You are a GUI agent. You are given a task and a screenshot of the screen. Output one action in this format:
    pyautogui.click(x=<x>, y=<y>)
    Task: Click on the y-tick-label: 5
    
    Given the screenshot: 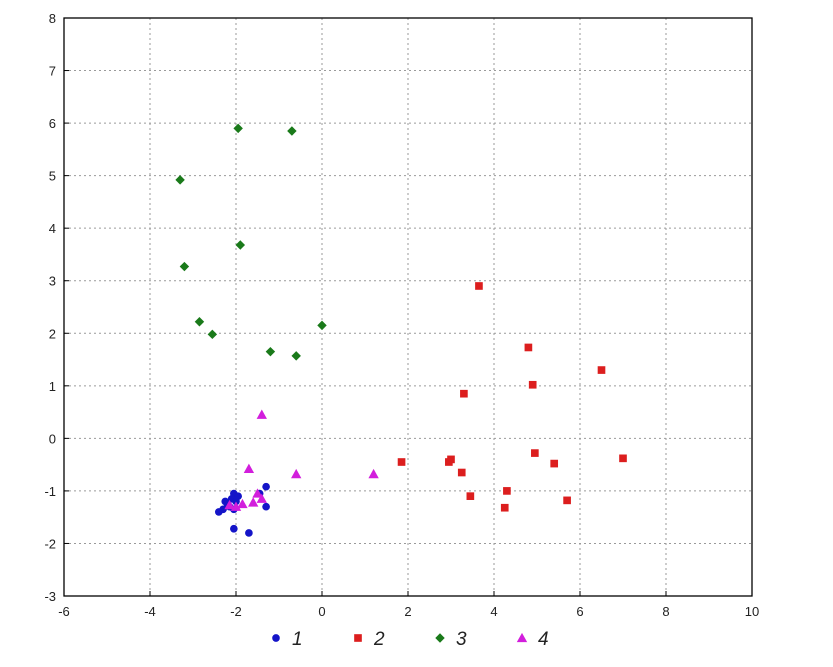 What is the action you would take?
    pyautogui.click(x=52, y=176)
    